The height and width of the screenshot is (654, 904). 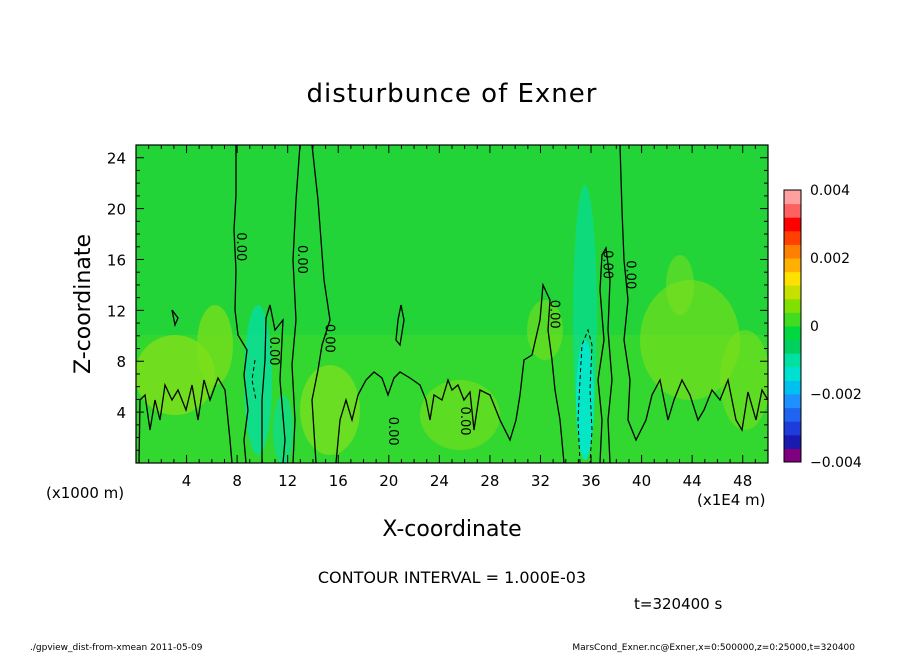 What do you see at coordinates (692, 481) in the screenshot?
I see `x-tick-label: 44` at bounding box center [692, 481].